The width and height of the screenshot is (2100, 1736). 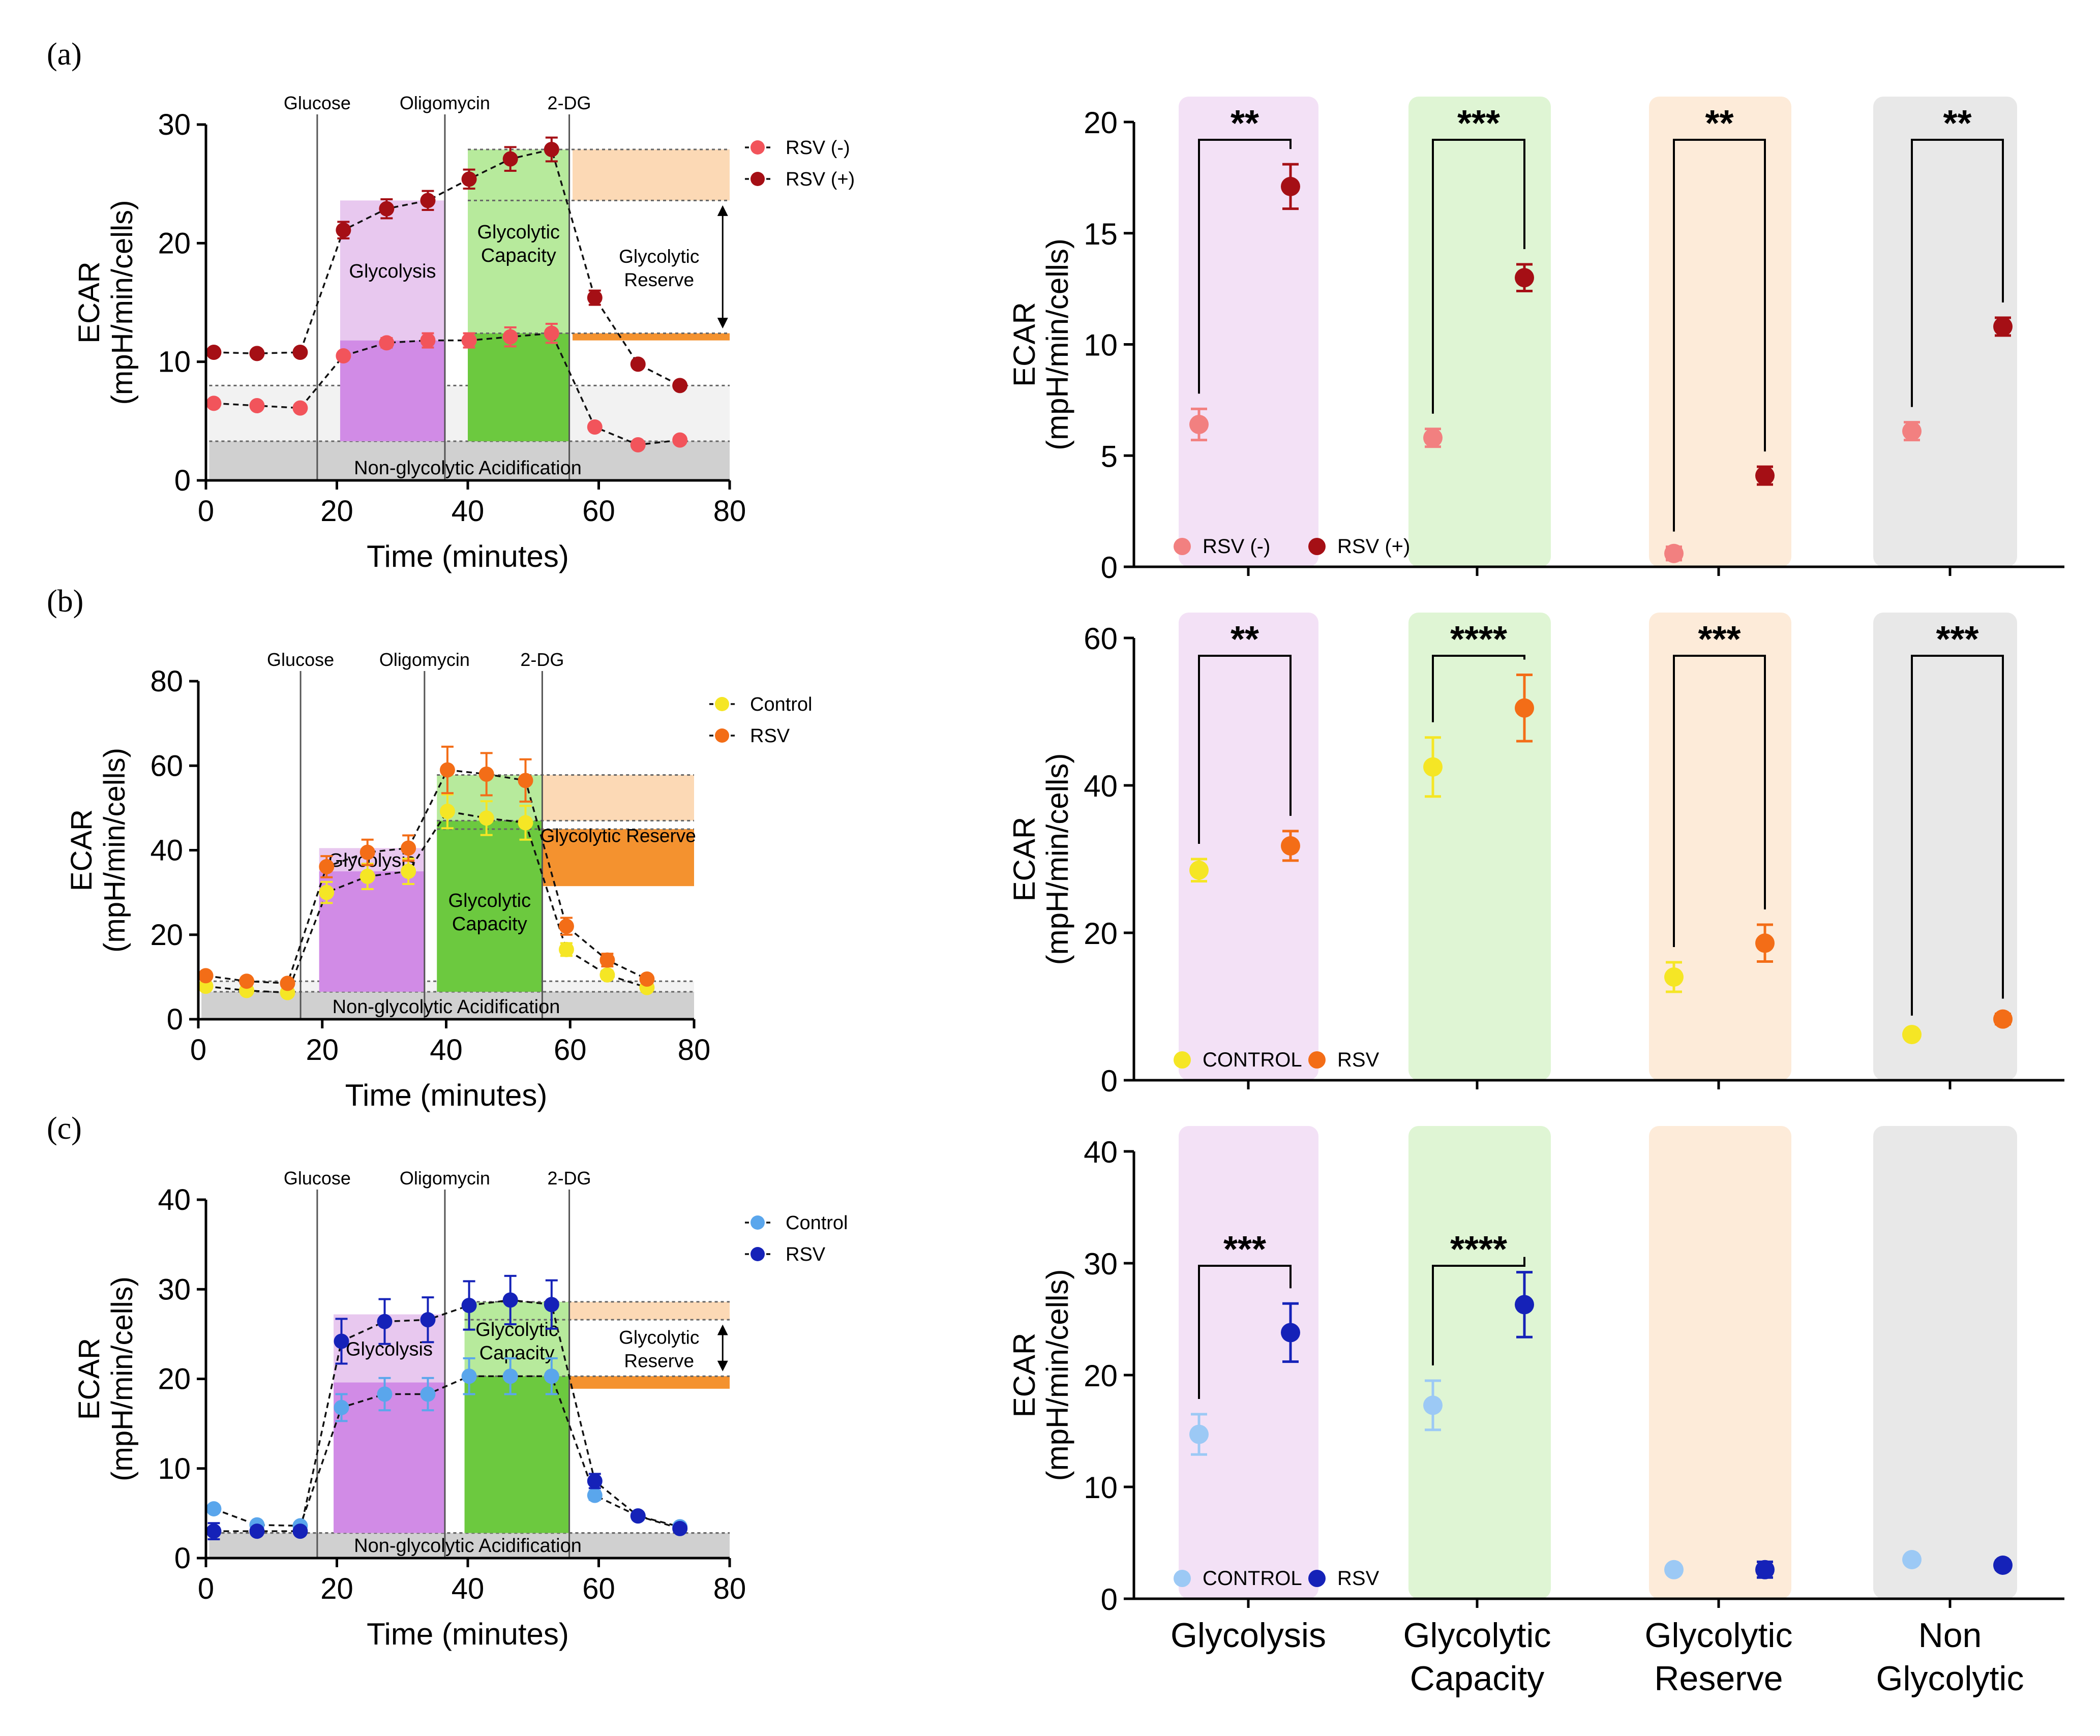 I want to click on panel-label-c: (c), so click(x=64, y=1128).